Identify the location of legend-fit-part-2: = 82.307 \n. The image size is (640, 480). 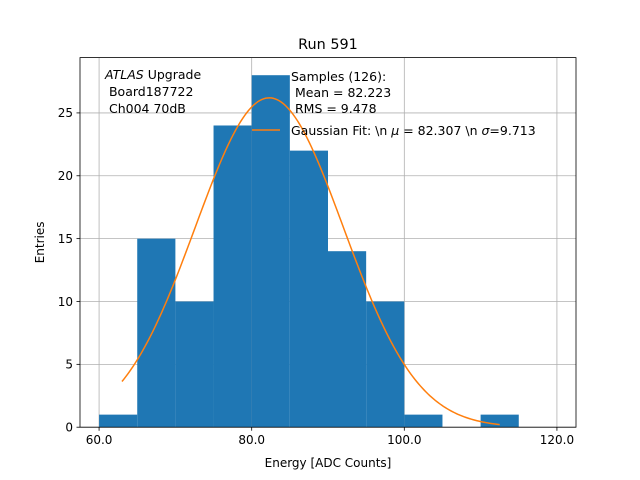
(440, 130).